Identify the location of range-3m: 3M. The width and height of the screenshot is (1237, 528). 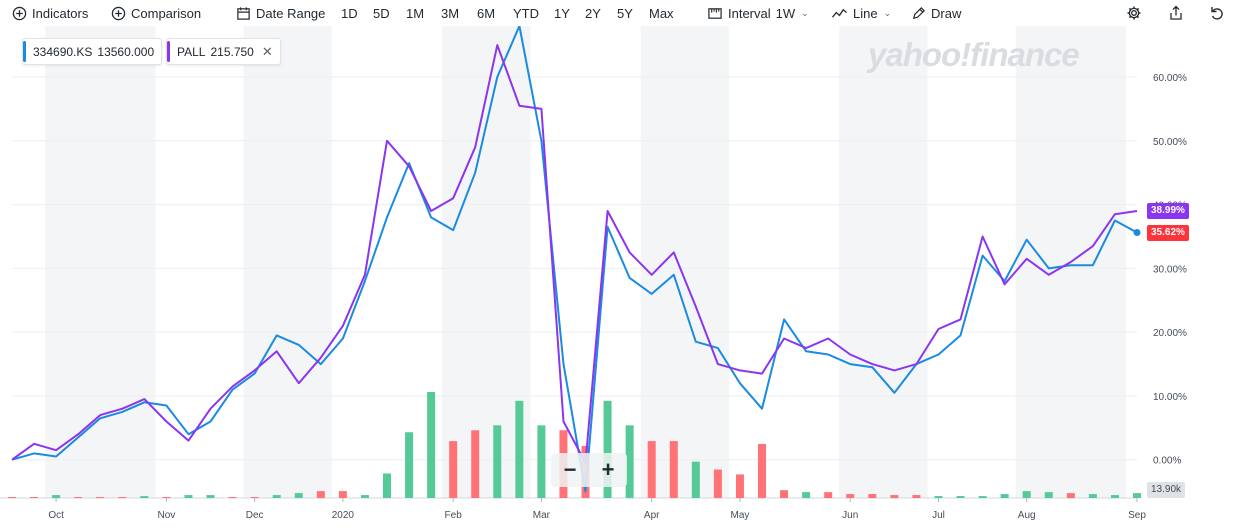
(450, 13).